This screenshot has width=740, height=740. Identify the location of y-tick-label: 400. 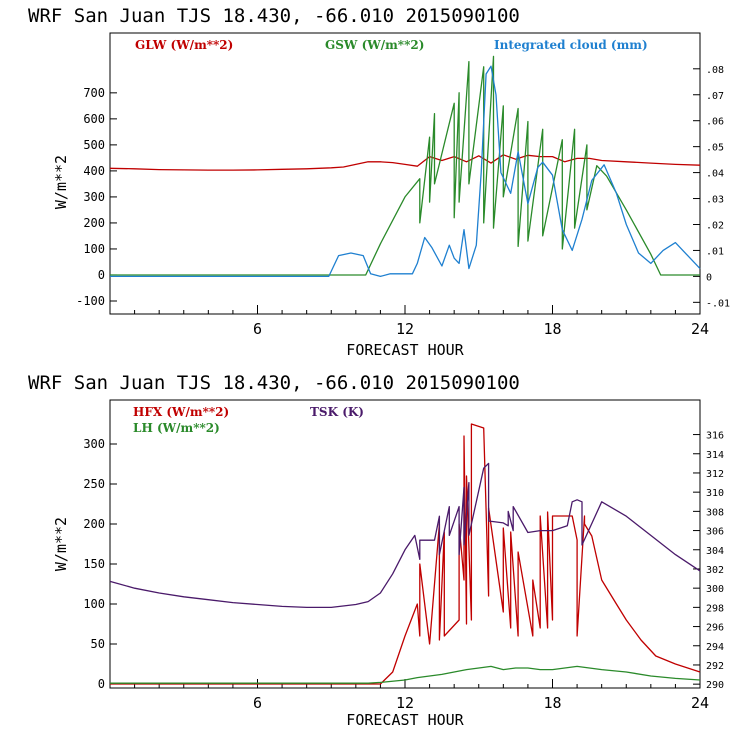
(94, 171).